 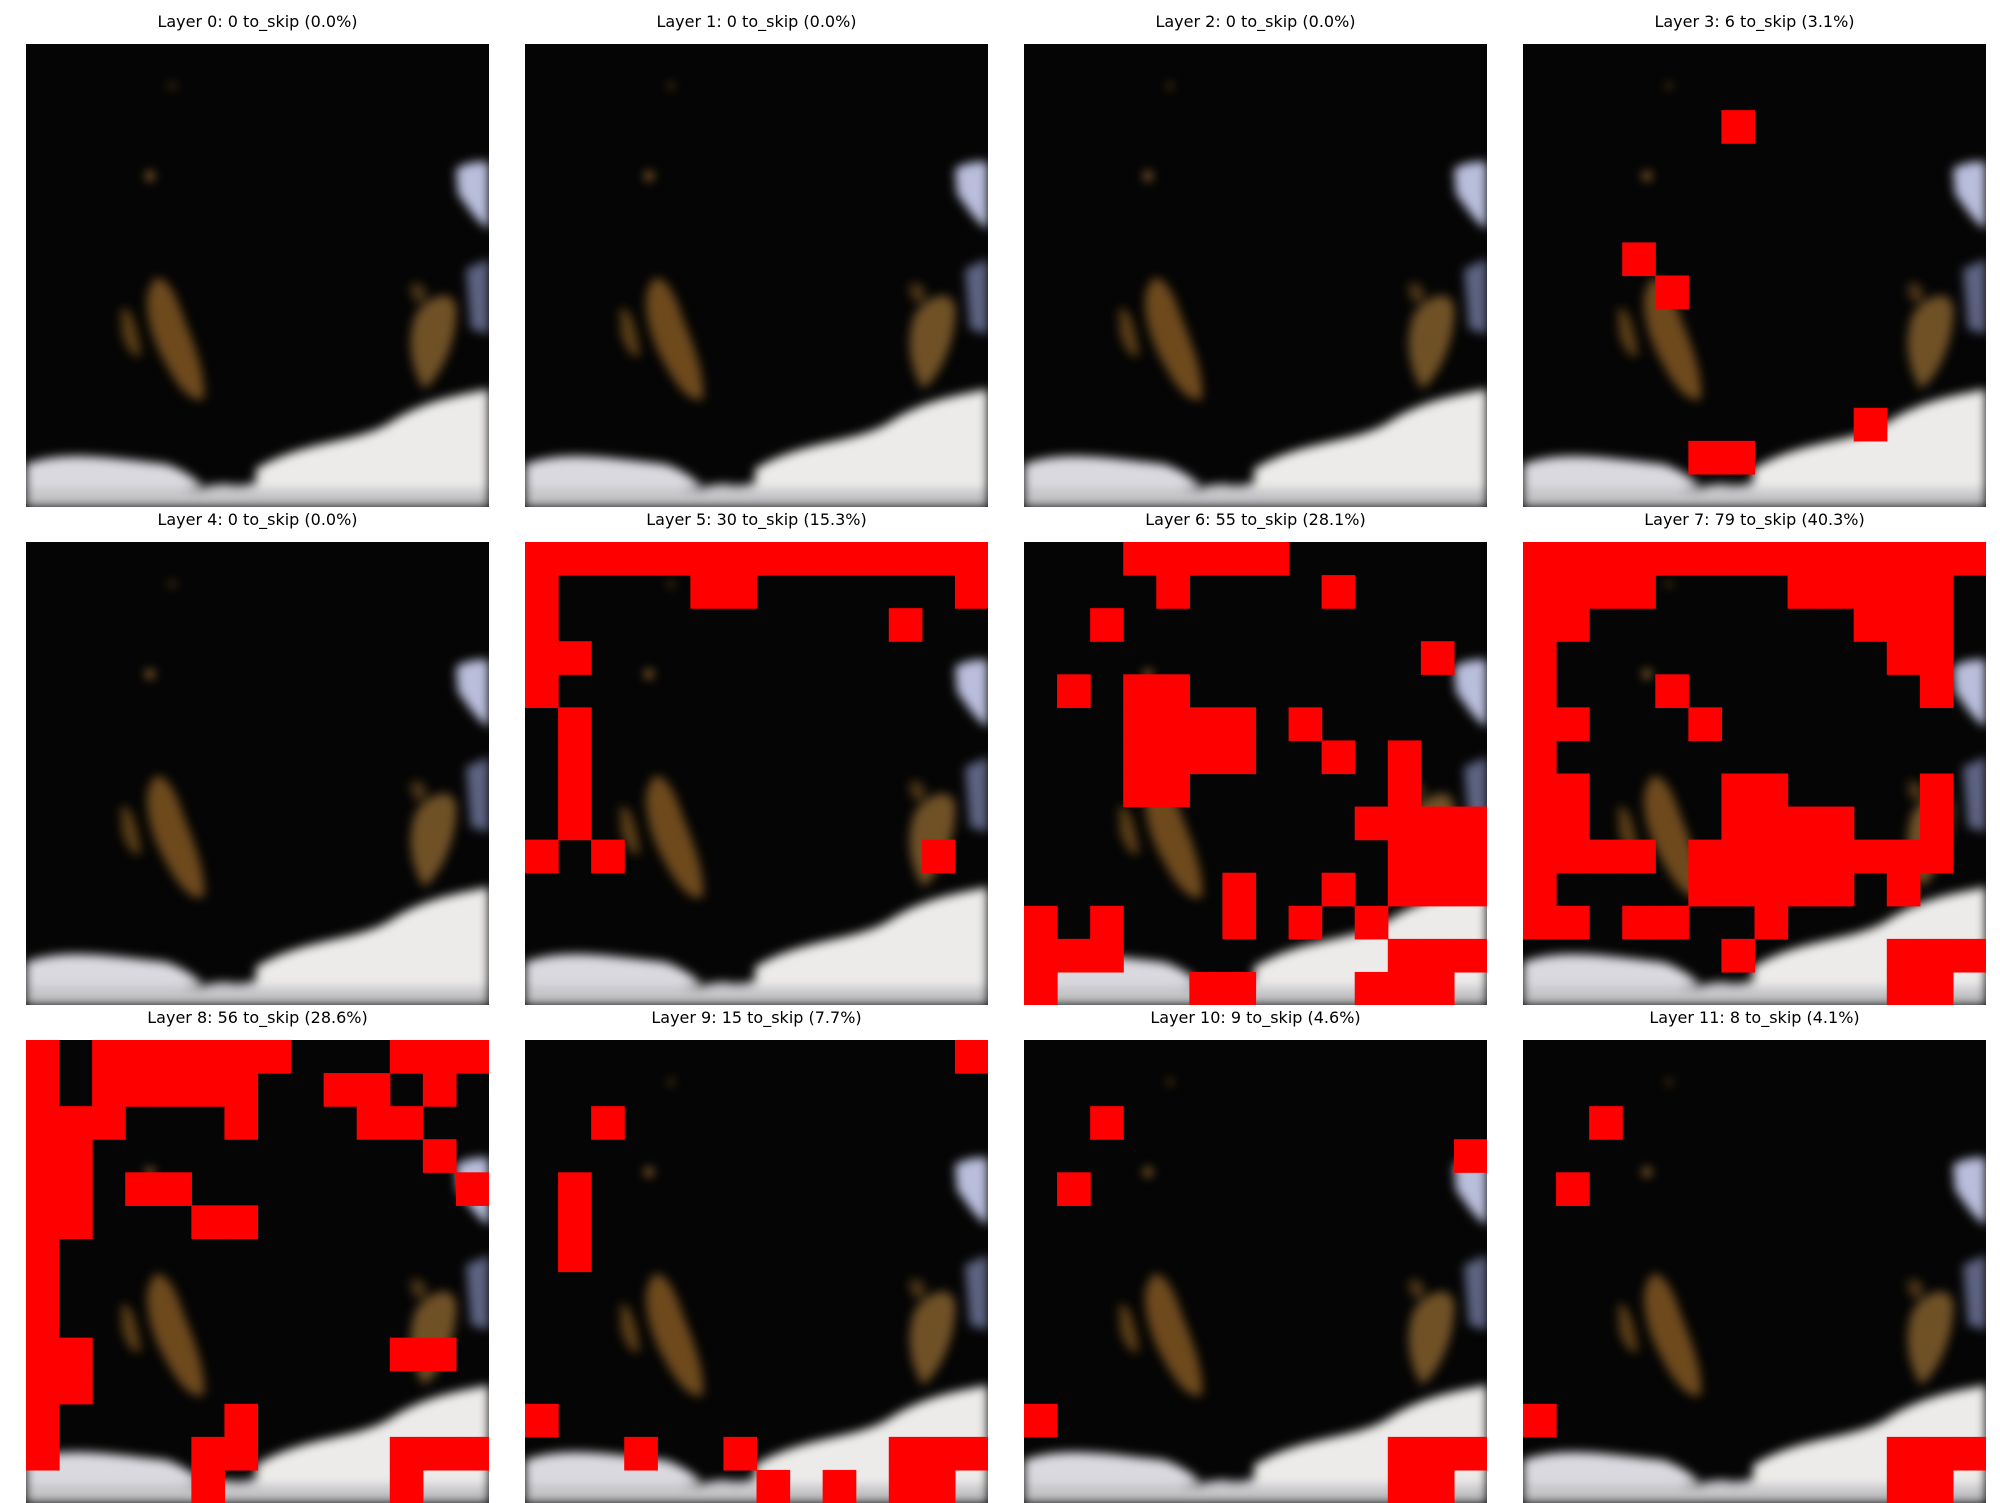 I want to click on layer-panel: Layer 3: 6 to_skip (3.1%), so click(x=1754, y=257).